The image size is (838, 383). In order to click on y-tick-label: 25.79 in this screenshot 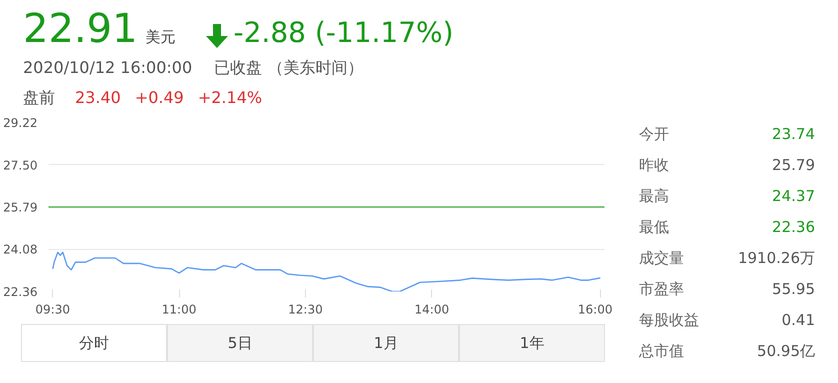, I will do `click(20, 207)`.